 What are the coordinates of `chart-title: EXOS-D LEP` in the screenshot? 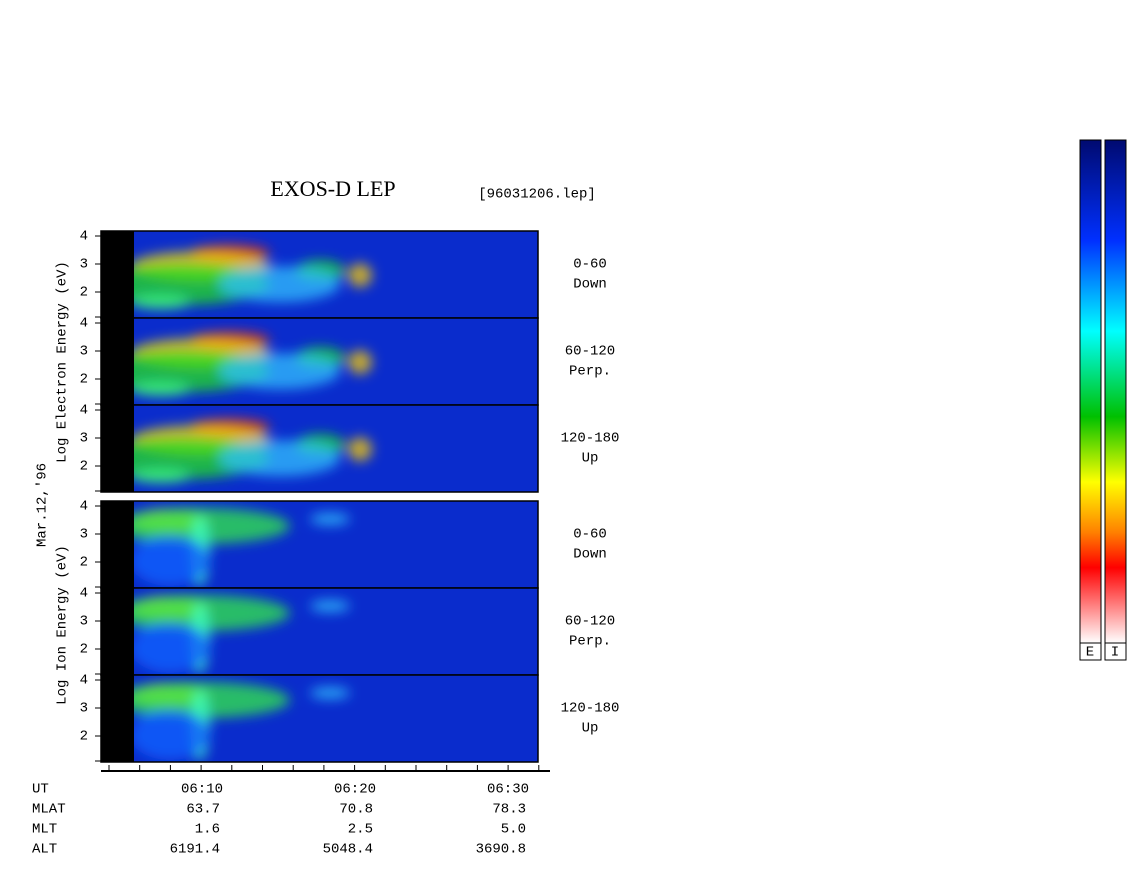 It's located at (332, 188).